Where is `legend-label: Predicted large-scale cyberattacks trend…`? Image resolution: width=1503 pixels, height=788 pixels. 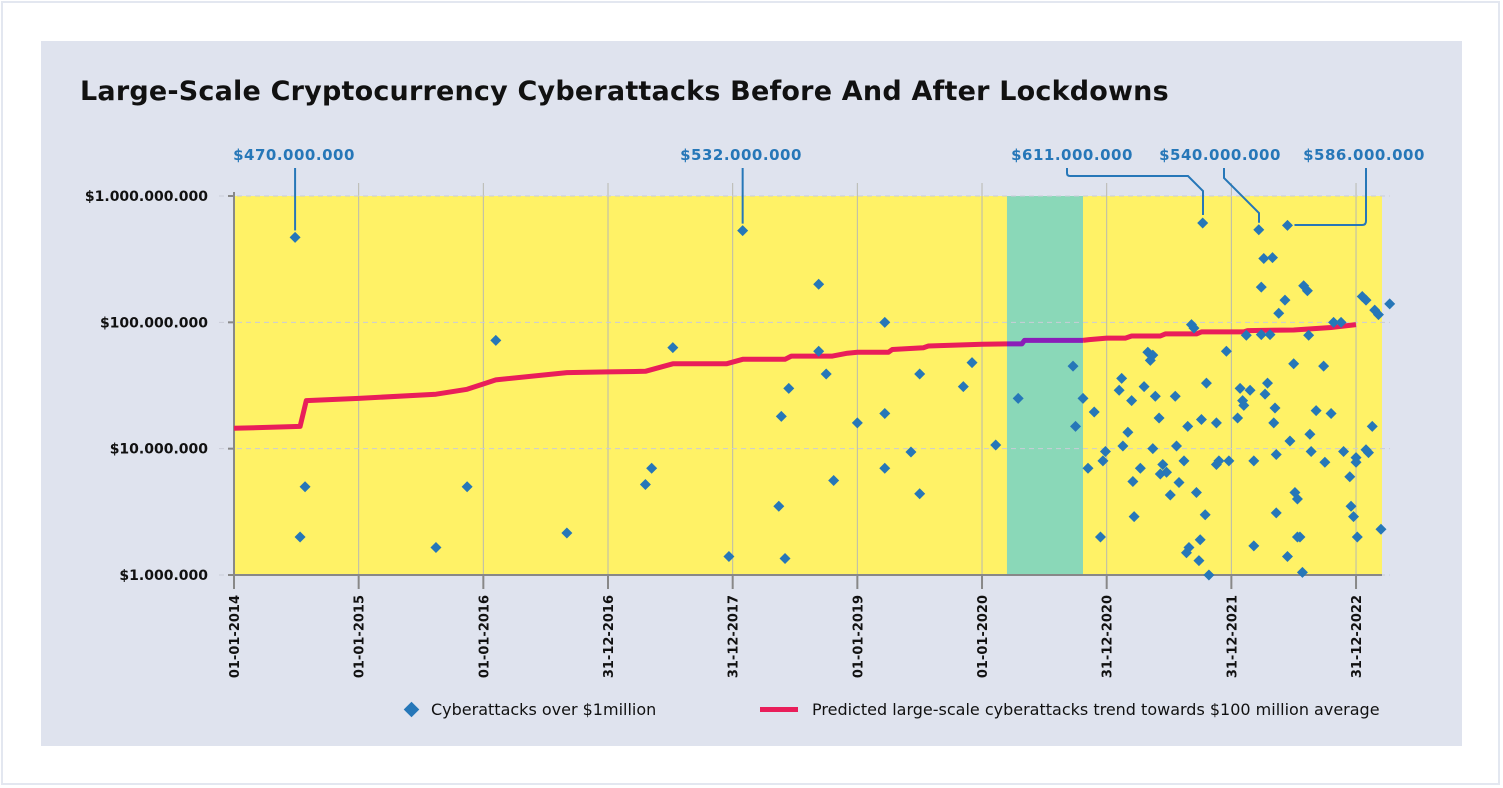 legend-label: Predicted large-scale cyberattacks trend… is located at coordinates (1096, 709).